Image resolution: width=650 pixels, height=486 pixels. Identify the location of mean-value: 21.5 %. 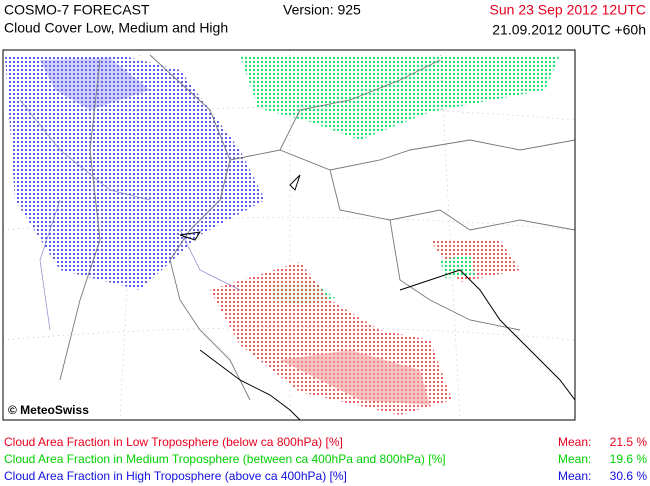
(629, 442).